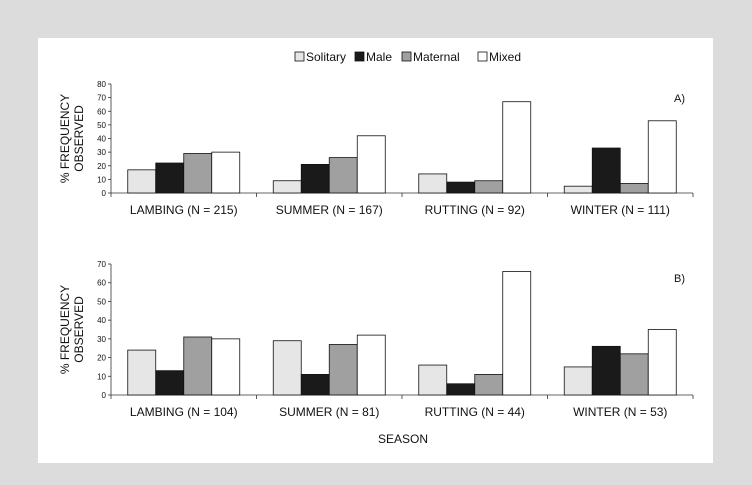  What do you see at coordinates (329, 412) in the screenshot?
I see `x-category-label: SUMMER (N = 81)` at bounding box center [329, 412].